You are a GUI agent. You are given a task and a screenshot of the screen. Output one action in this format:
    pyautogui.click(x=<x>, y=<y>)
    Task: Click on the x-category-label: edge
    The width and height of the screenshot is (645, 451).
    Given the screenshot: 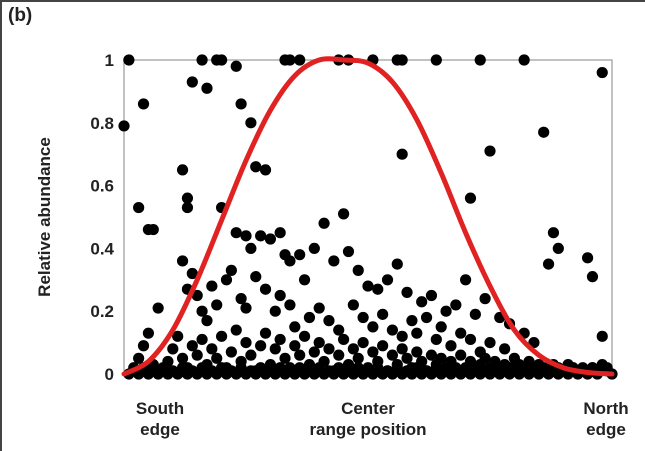 What is the action you would take?
    pyautogui.click(x=606, y=429)
    